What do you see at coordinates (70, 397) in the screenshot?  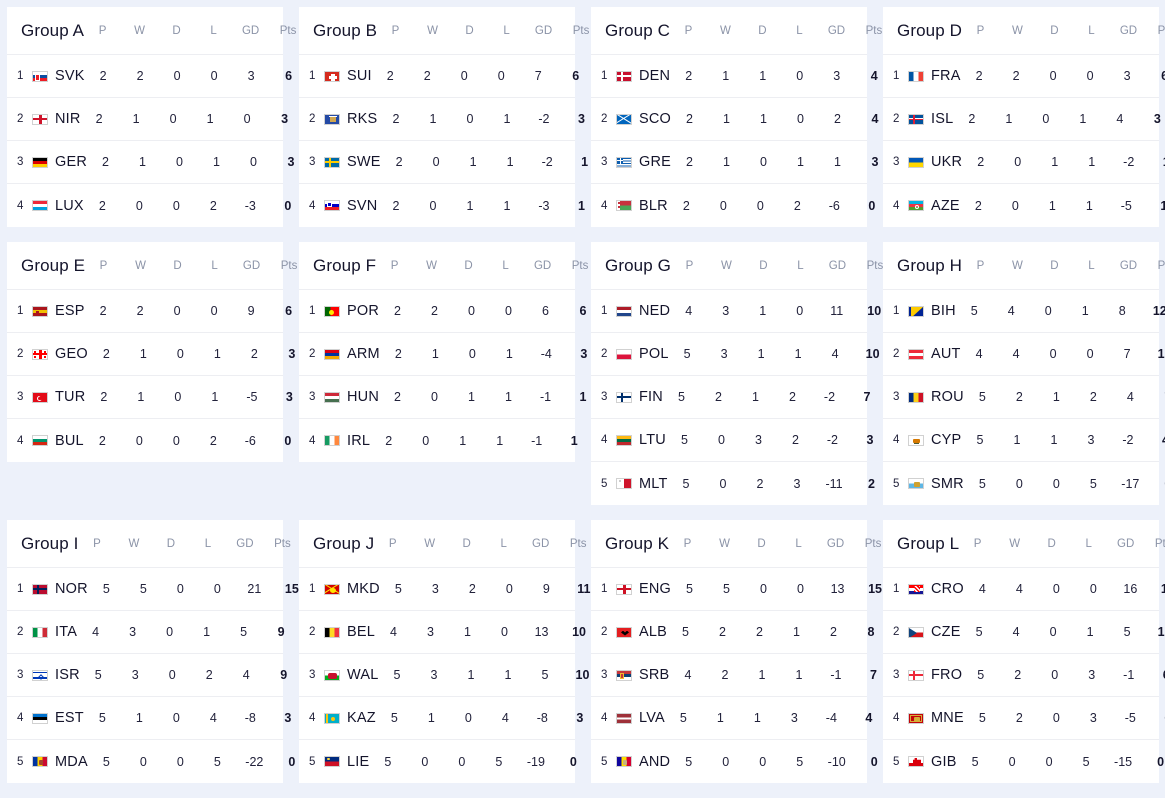 I see `team-code: TUR` at bounding box center [70, 397].